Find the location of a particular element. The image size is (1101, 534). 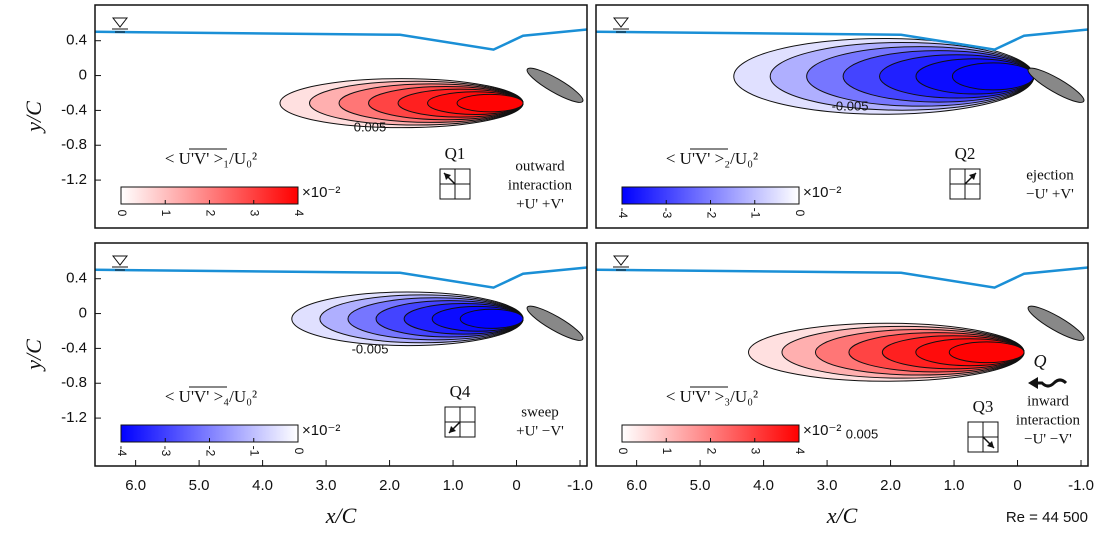

colorbar-tick-label: 2 is located at coordinates (711, 451).